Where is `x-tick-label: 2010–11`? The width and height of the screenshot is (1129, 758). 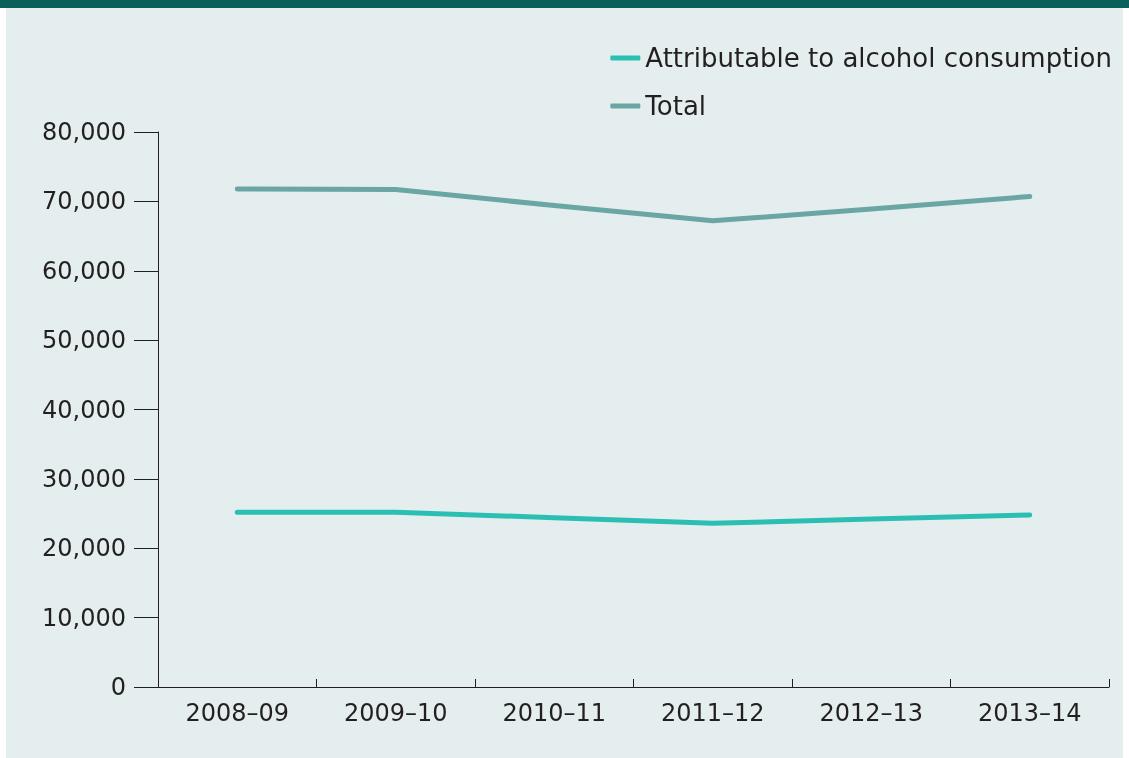 x-tick-label: 2010–11 is located at coordinates (554, 713).